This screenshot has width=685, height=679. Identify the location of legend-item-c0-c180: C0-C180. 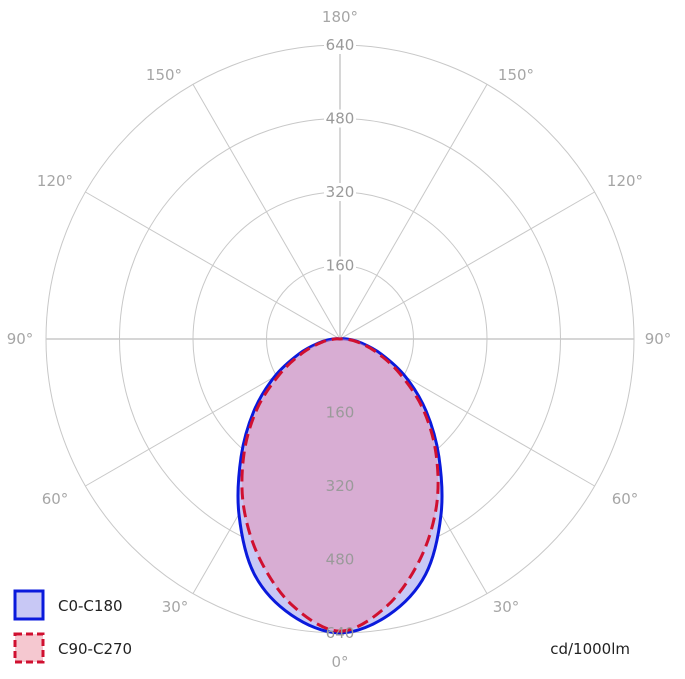
(68, 605).